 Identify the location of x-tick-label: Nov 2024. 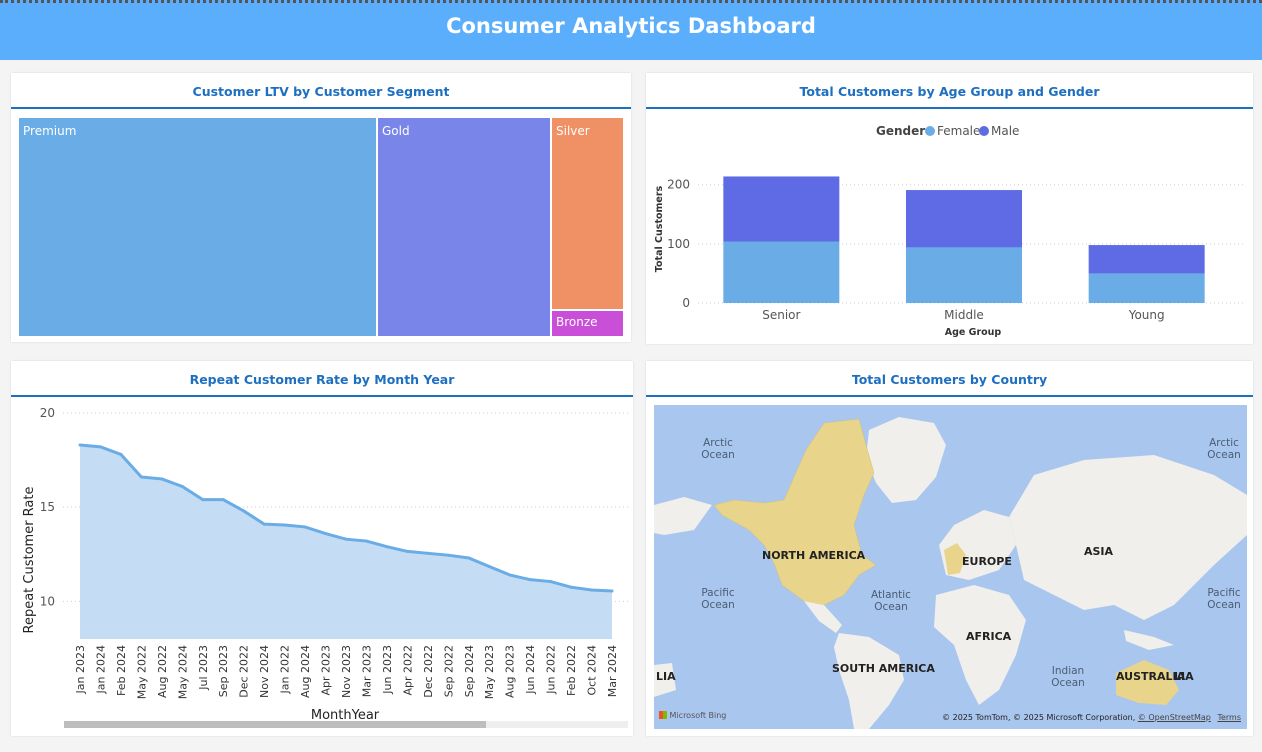
(264, 671).